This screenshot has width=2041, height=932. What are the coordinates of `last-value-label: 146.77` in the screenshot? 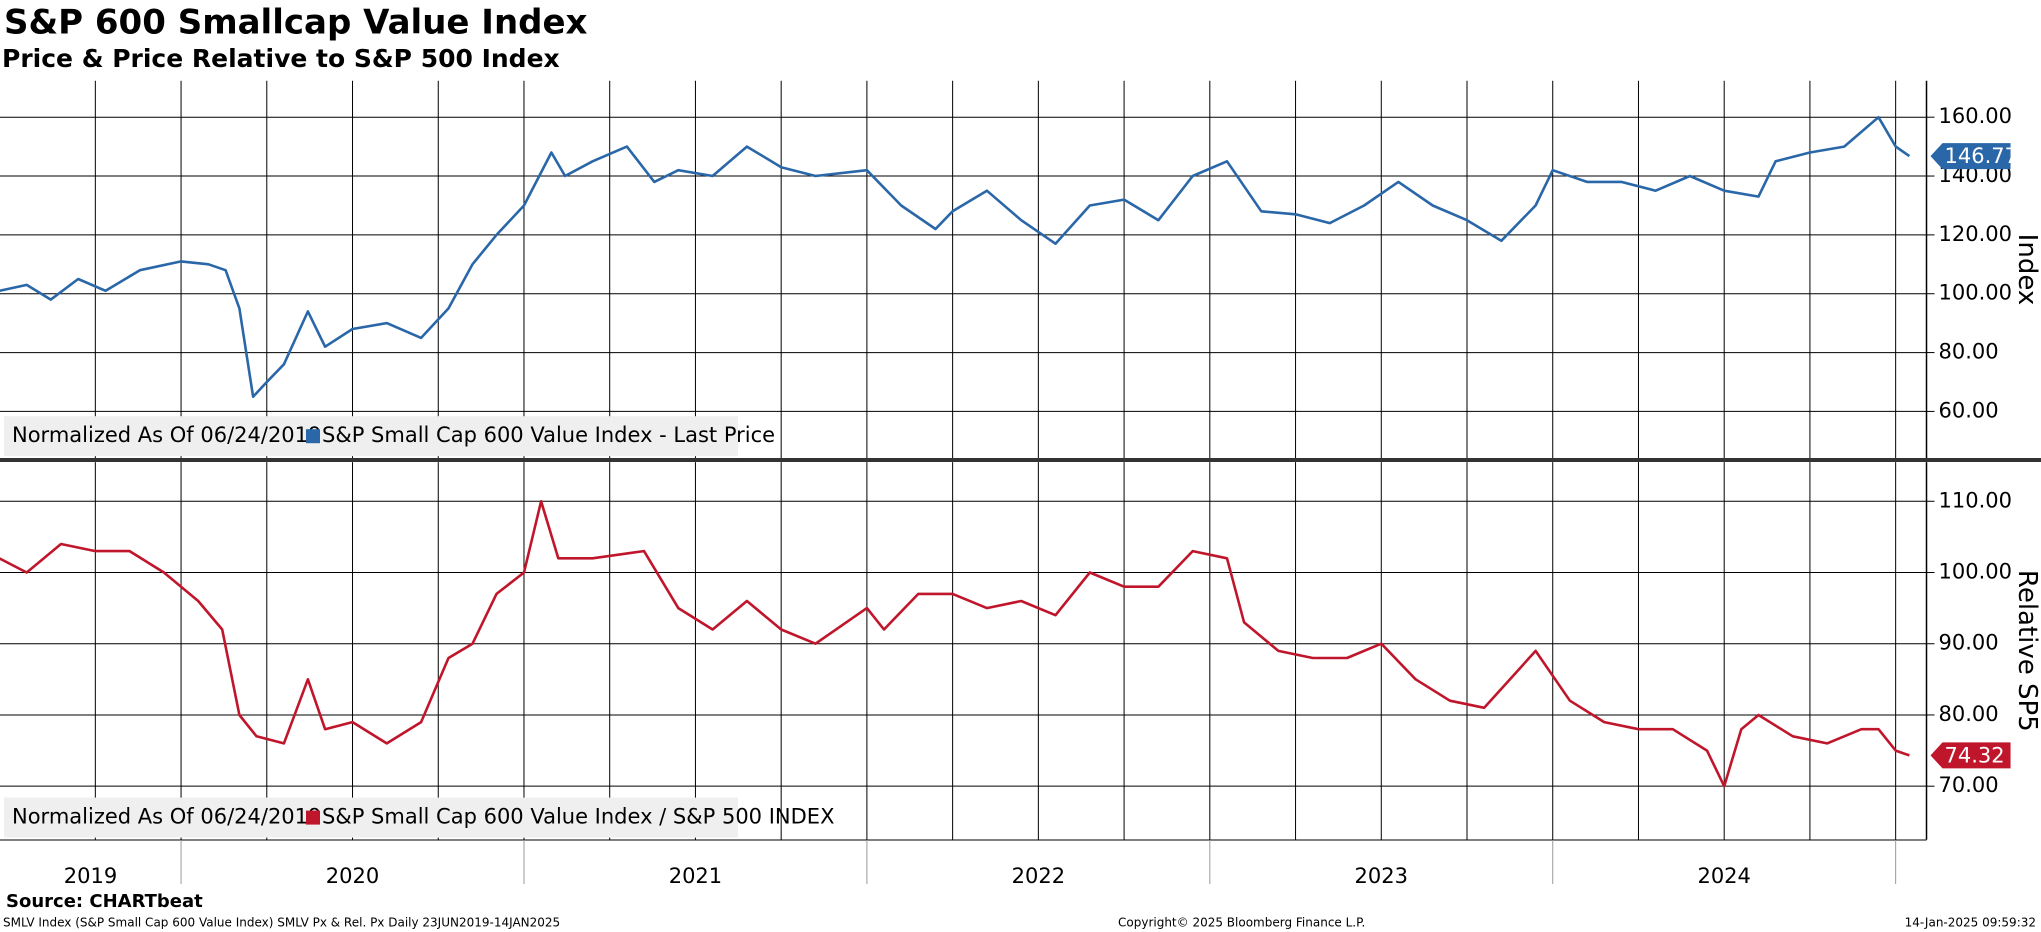 It's located at (1981, 156).